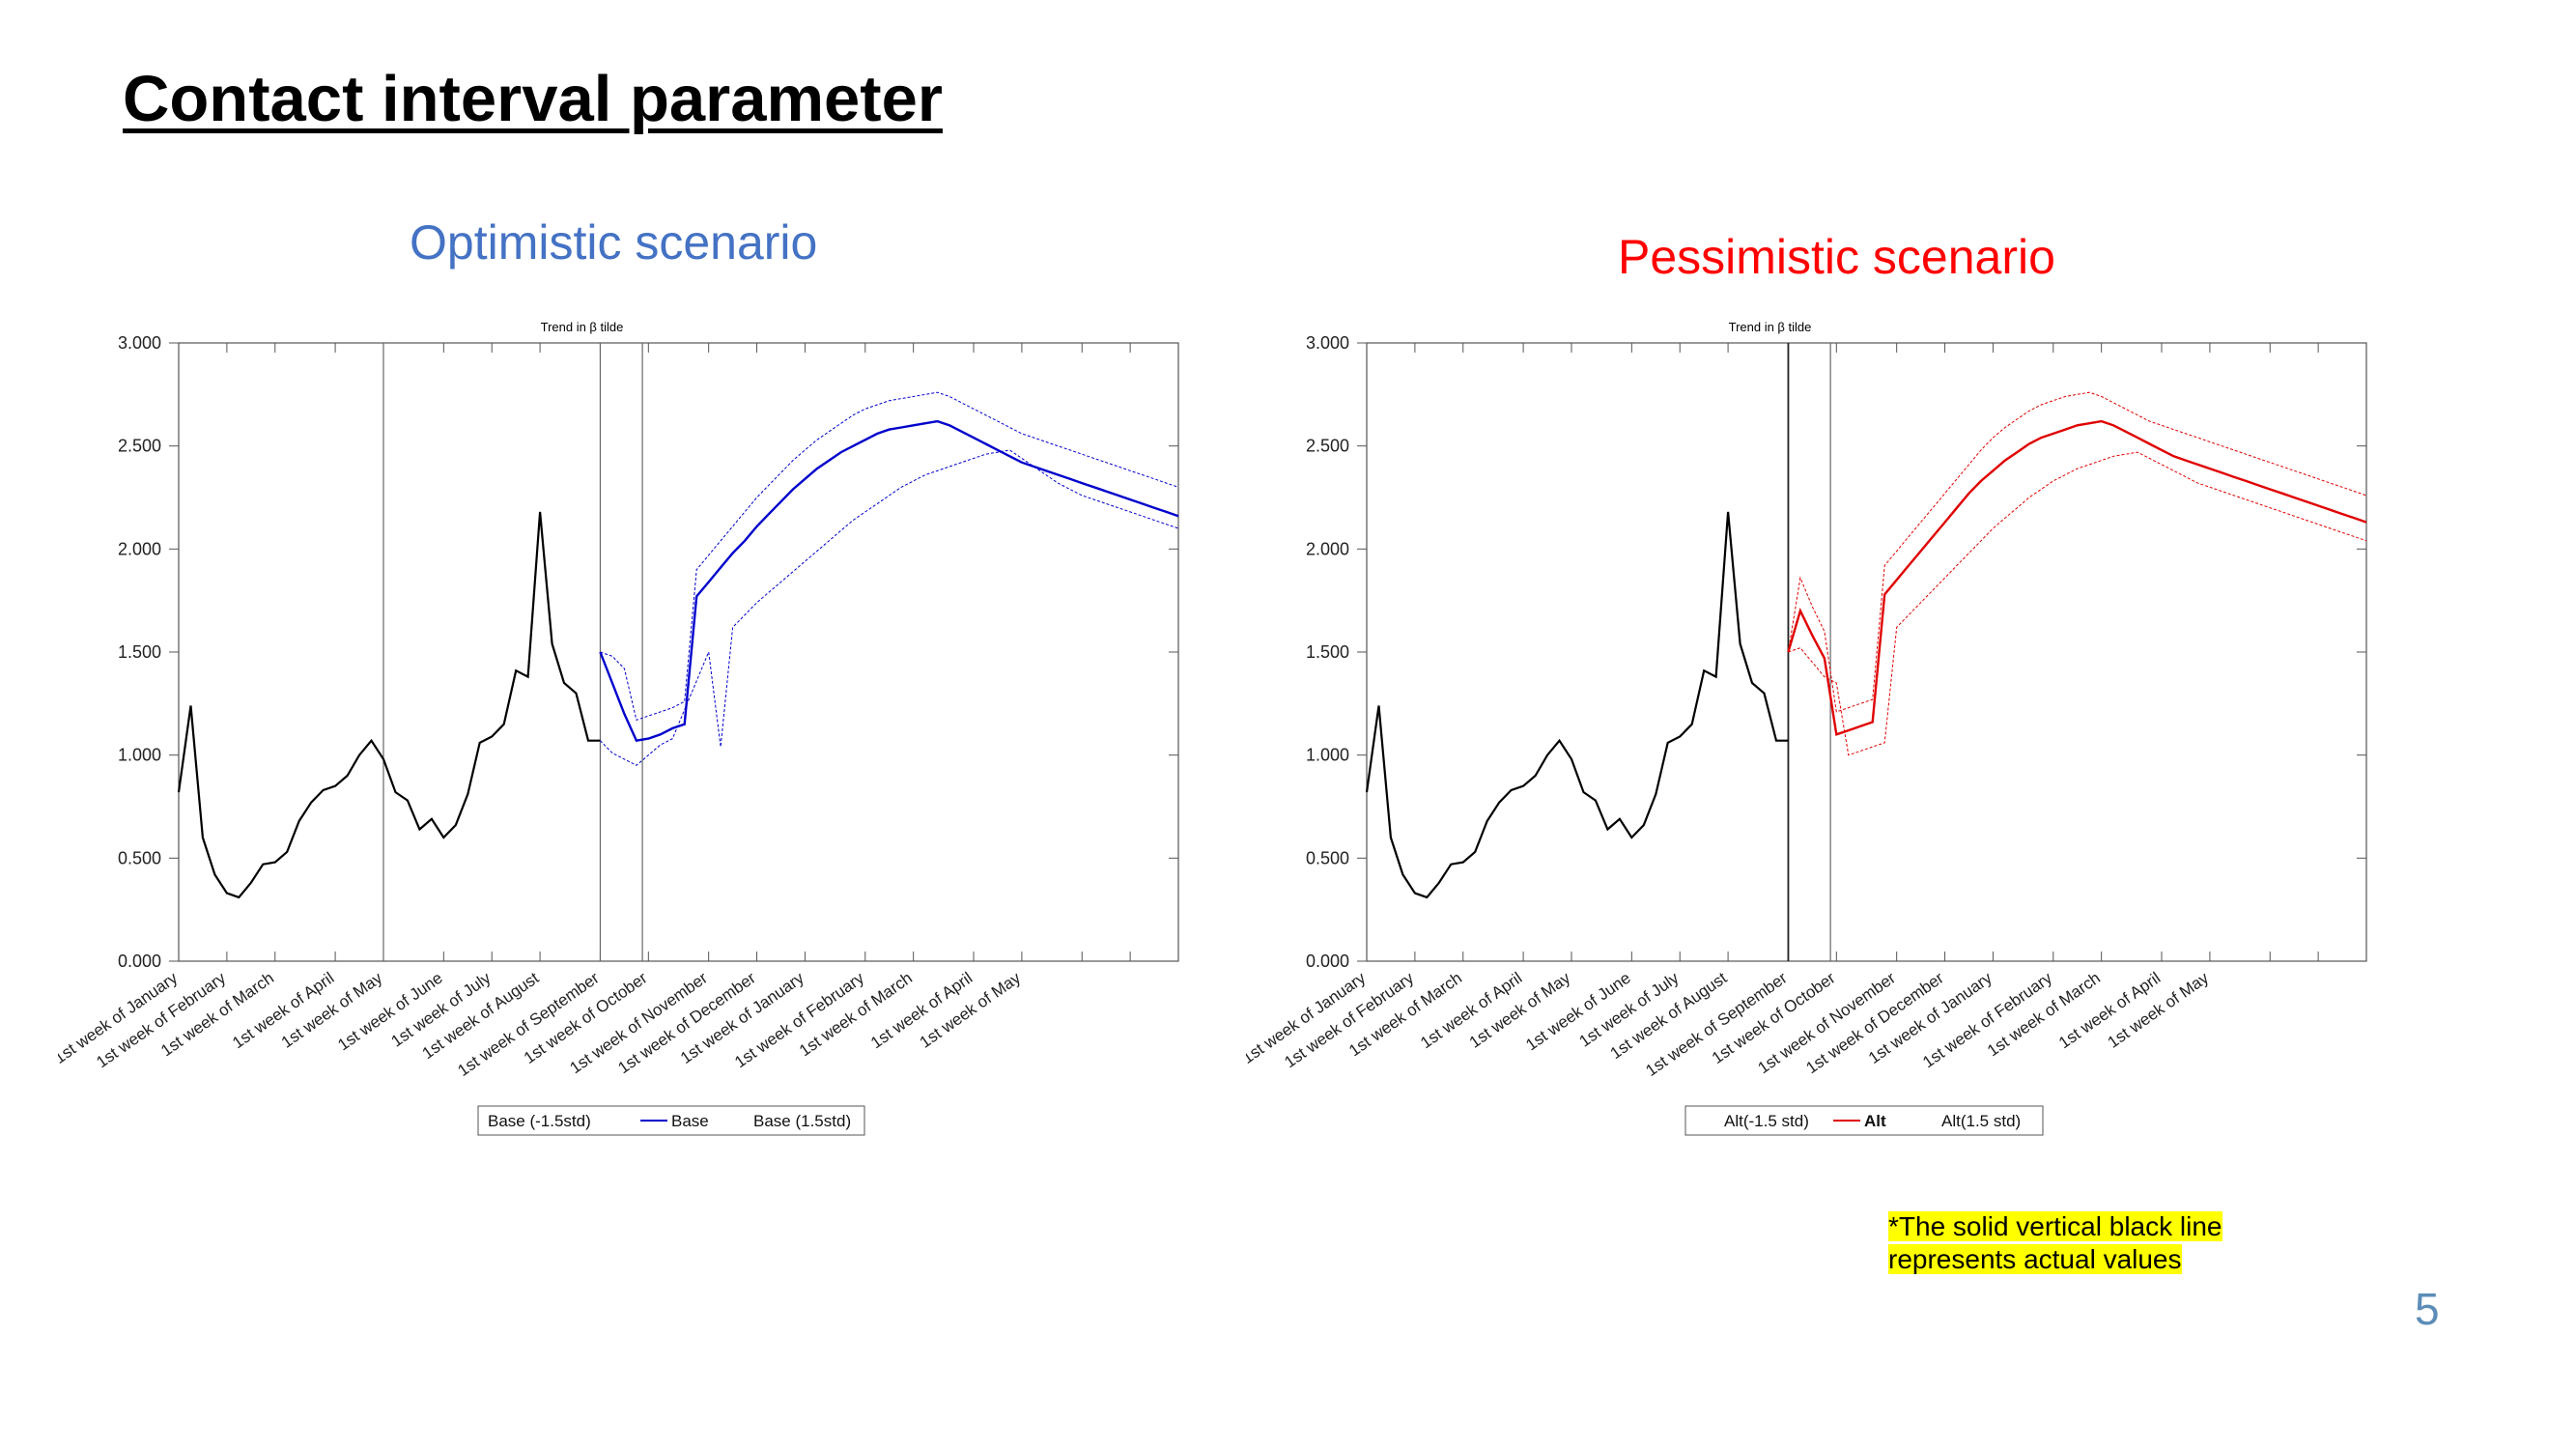 The height and width of the screenshot is (1449, 2576). Describe the element at coordinates (1327, 446) in the screenshot. I see `pes-ytick-label: 2.500` at that location.